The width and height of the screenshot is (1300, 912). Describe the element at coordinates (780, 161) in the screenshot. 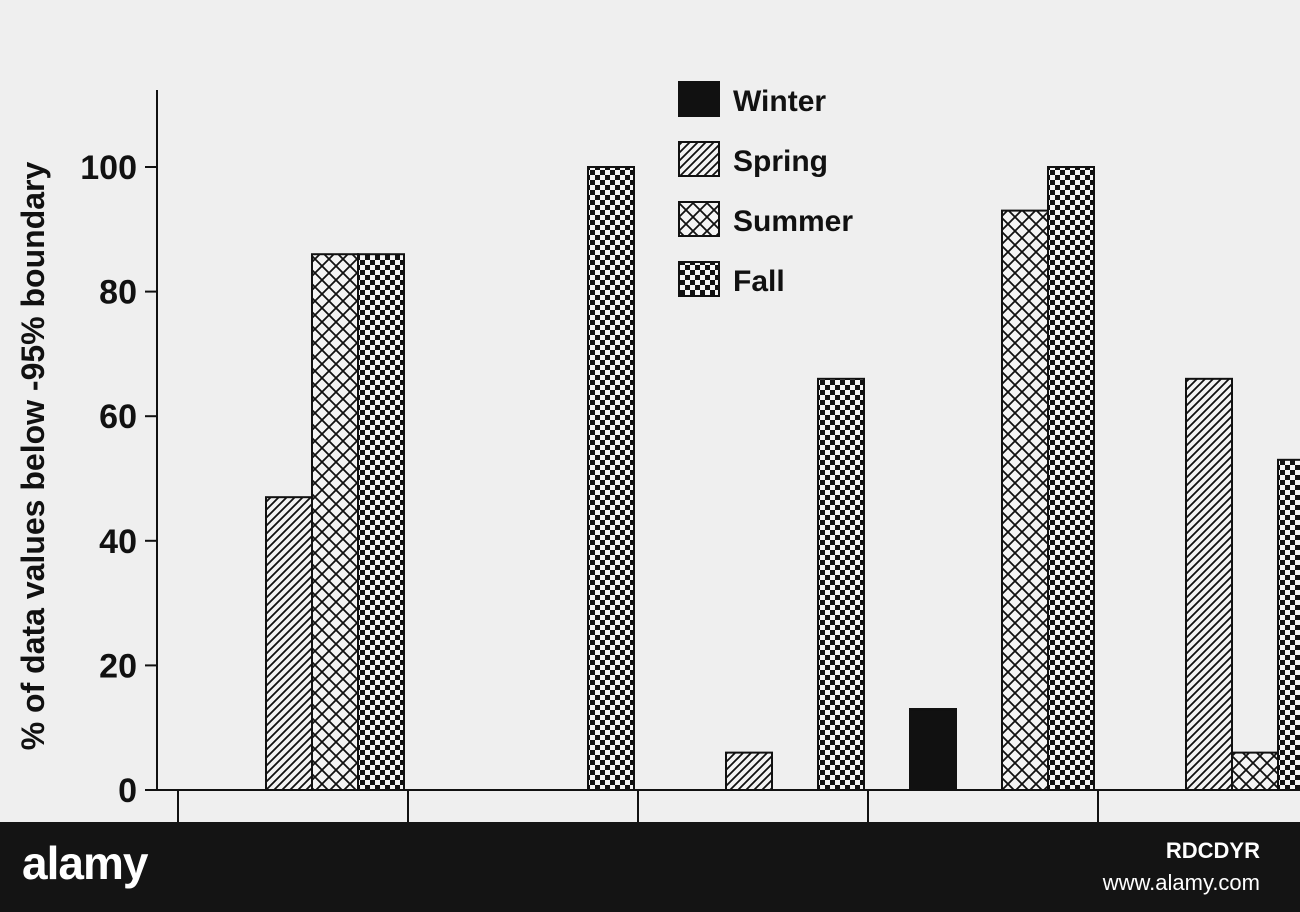

I see `legend-label-spring: Spring` at that location.